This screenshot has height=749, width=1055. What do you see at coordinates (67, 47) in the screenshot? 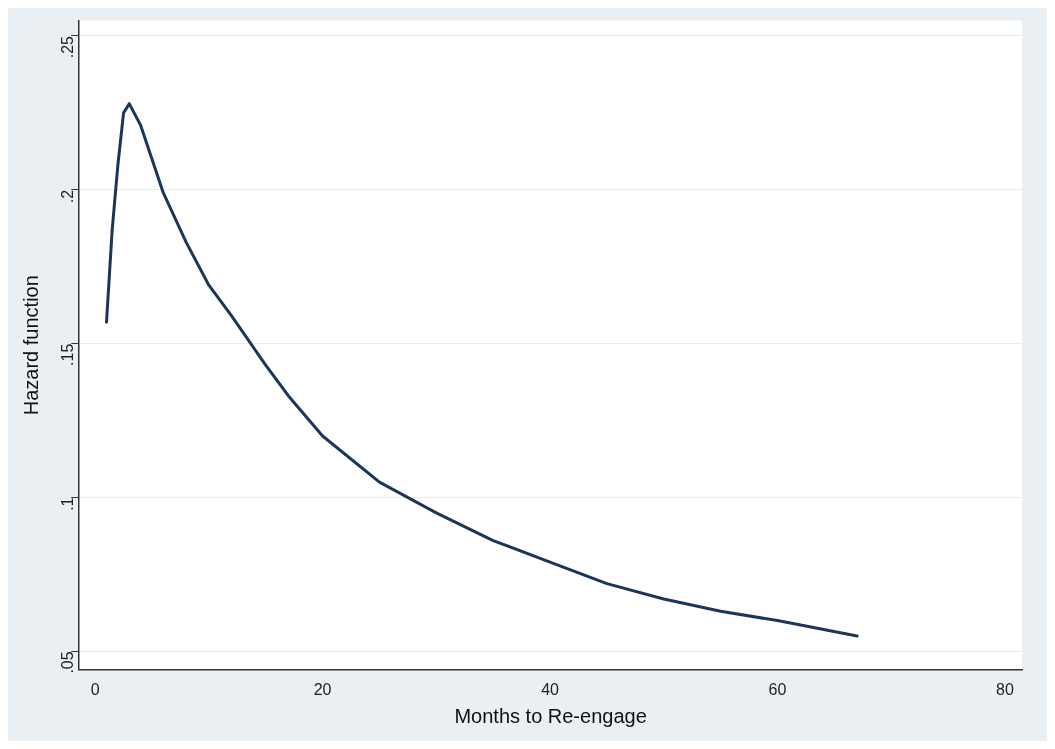
I see `y-tick-label: .25` at bounding box center [67, 47].